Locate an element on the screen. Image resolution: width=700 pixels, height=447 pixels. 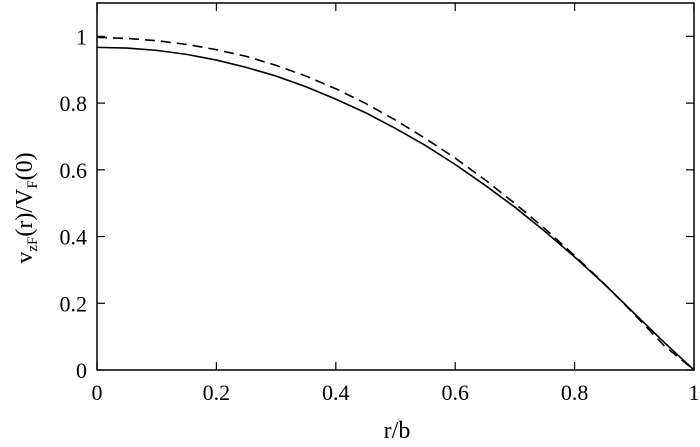
y-tick-label: 1 is located at coordinates (81, 36).